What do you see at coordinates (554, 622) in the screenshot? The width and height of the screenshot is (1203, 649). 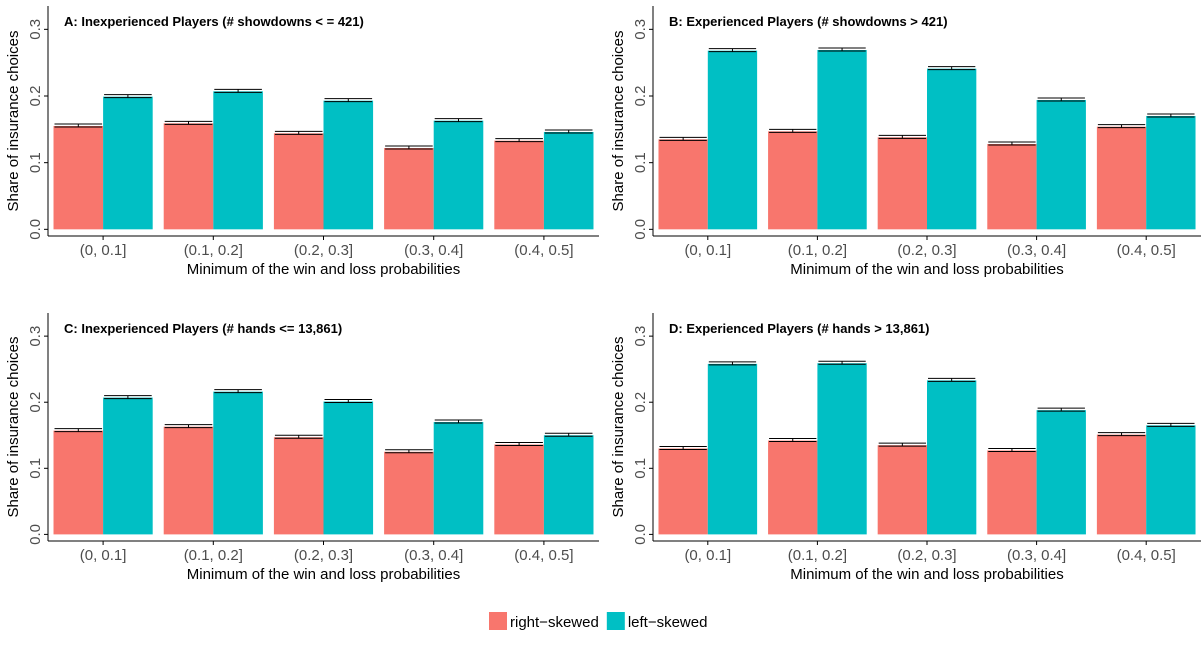 I see `legend-label-right-skewed: right−skewed` at bounding box center [554, 622].